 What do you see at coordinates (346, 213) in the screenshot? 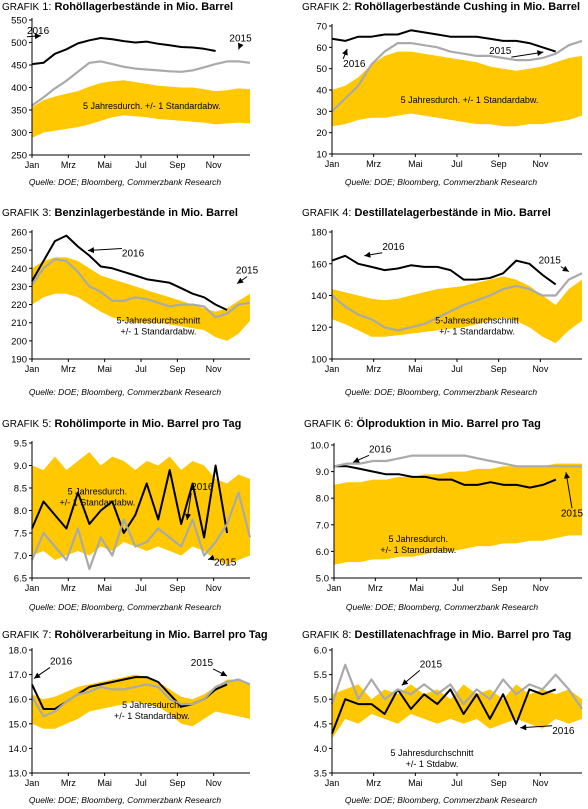
I see `chart-number: 4:` at bounding box center [346, 213].